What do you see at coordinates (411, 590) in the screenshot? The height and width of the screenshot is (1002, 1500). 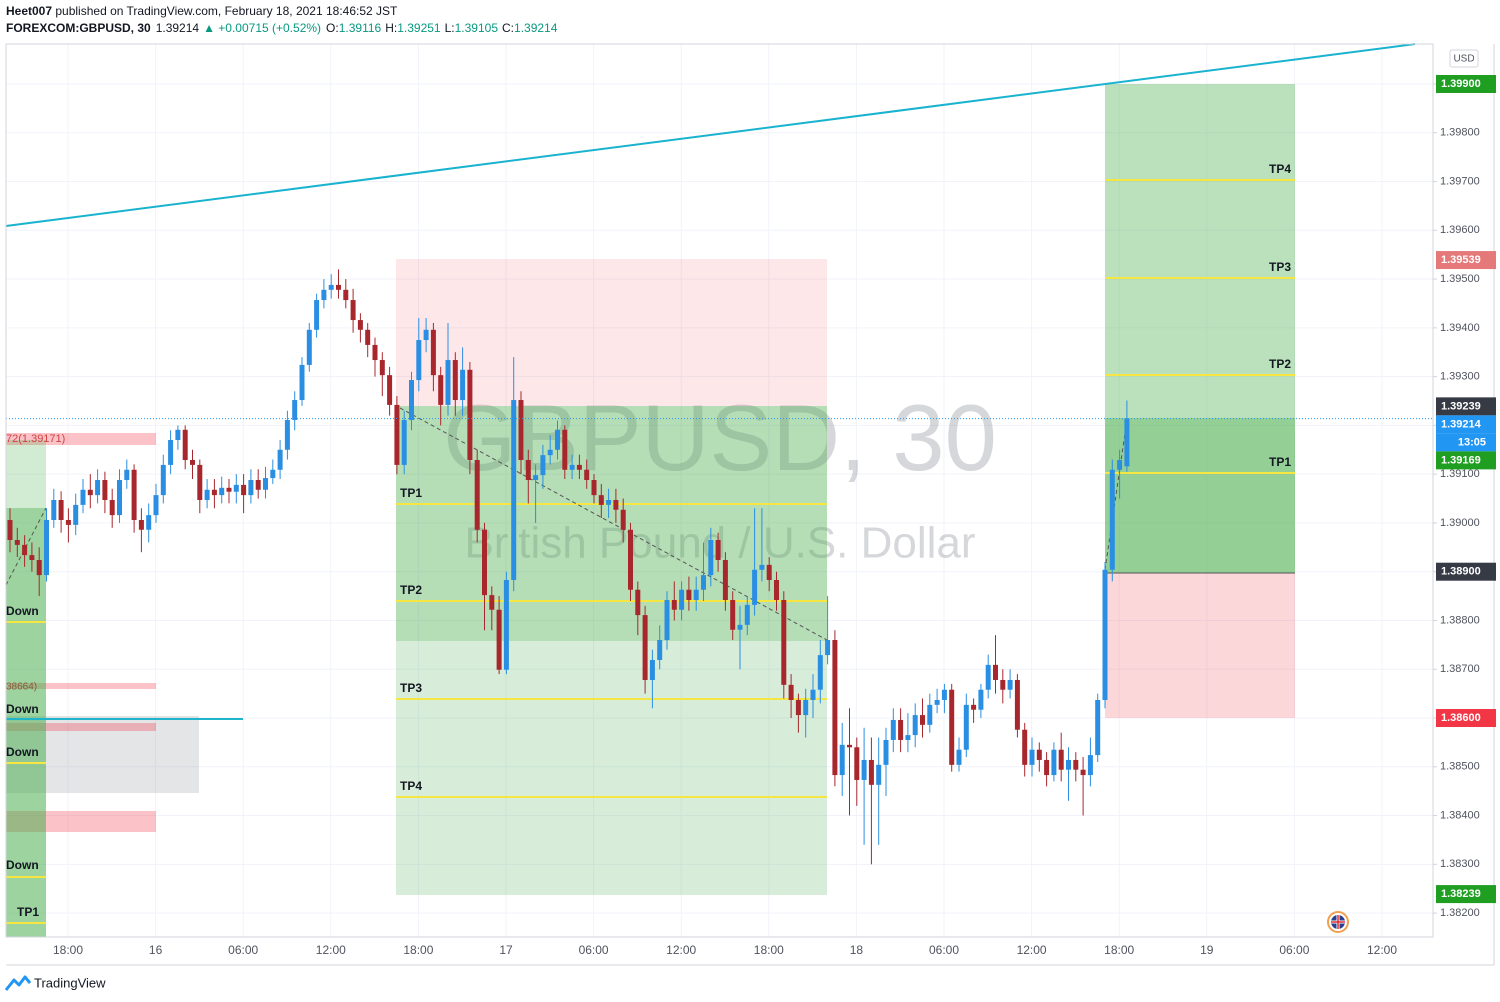 I see `target-label: TP2` at bounding box center [411, 590].